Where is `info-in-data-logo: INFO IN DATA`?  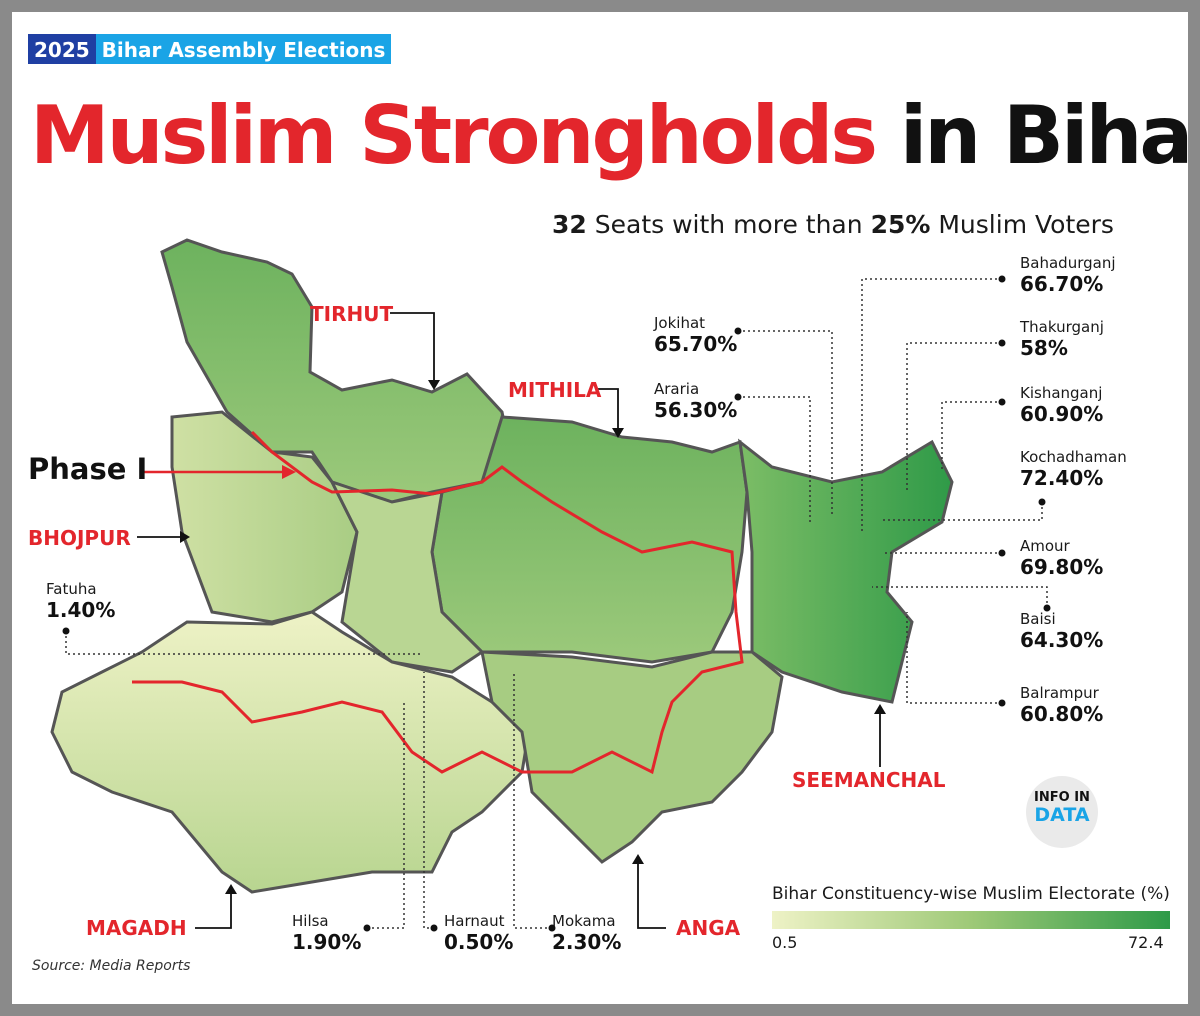
info-in-data-logo: INFO IN DATA is located at coordinates (1062, 812).